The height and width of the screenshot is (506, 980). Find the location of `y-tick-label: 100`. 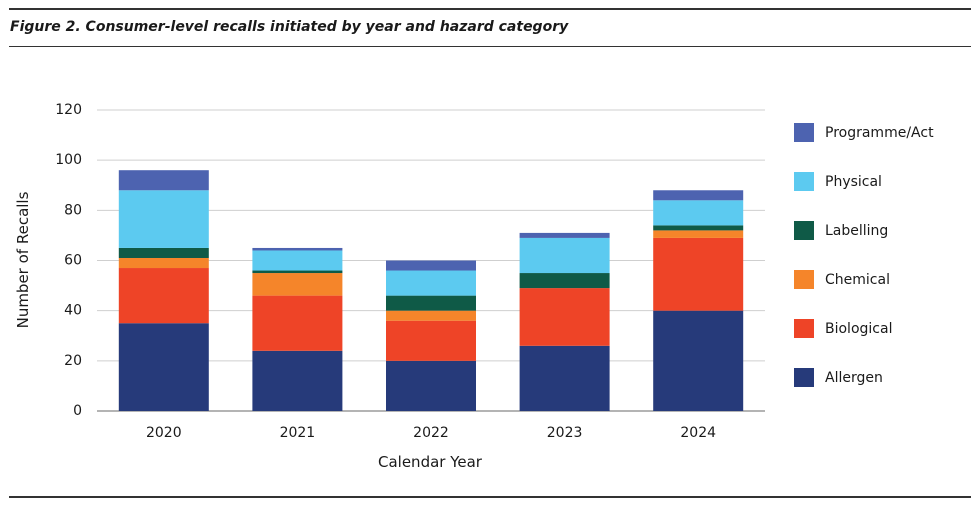

y-tick-label: 100 is located at coordinates (68, 160).